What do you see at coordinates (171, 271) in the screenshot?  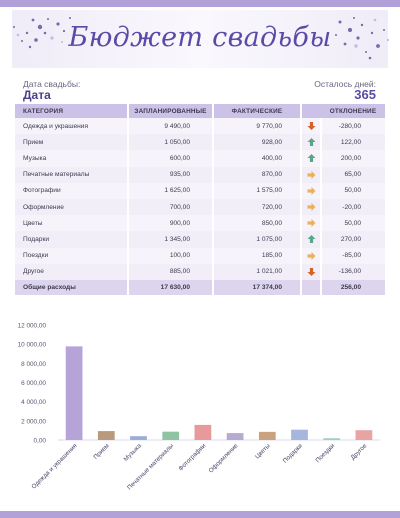 I see `planned-cell: 885,00` at bounding box center [171, 271].